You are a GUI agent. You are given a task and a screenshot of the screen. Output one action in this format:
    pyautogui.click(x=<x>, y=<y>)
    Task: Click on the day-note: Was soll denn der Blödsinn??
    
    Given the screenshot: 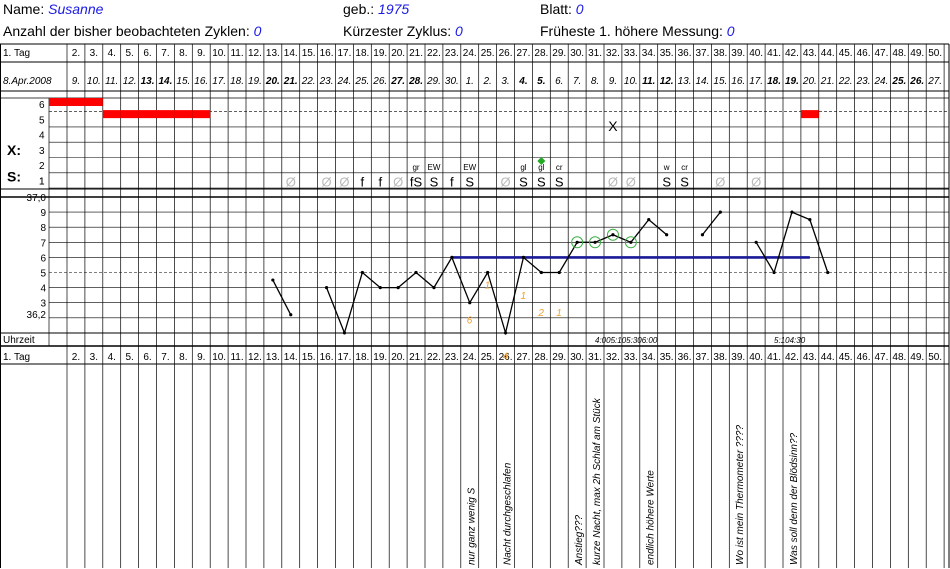 What is the action you would take?
    pyautogui.click(x=794, y=498)
    